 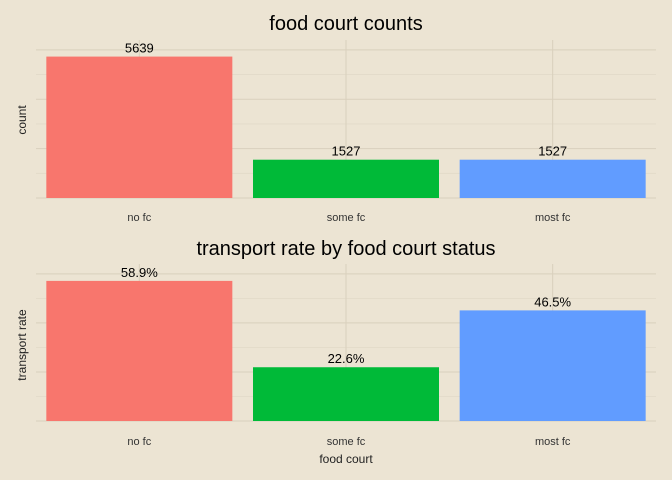 I want to click on counts-bar-label-no-fc: 5639, so click(x=139, y=48).